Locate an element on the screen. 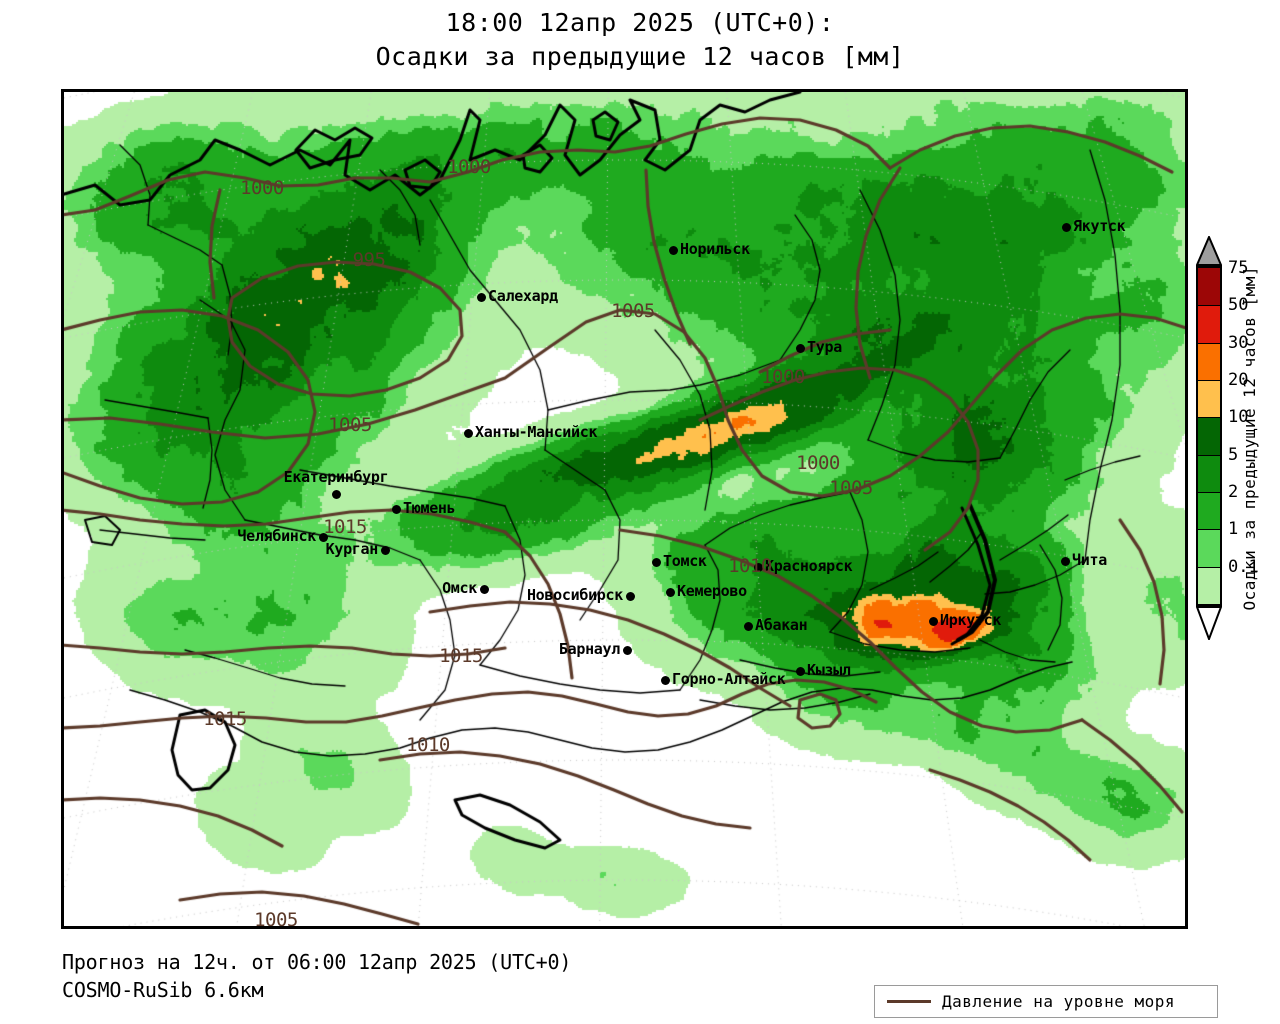 The height and width of the screenshot is (1024, 1280). precipitation-colorbar: 0.1 1 2 5 10 20 30 50 75 is located at coordinates (1227, 438).